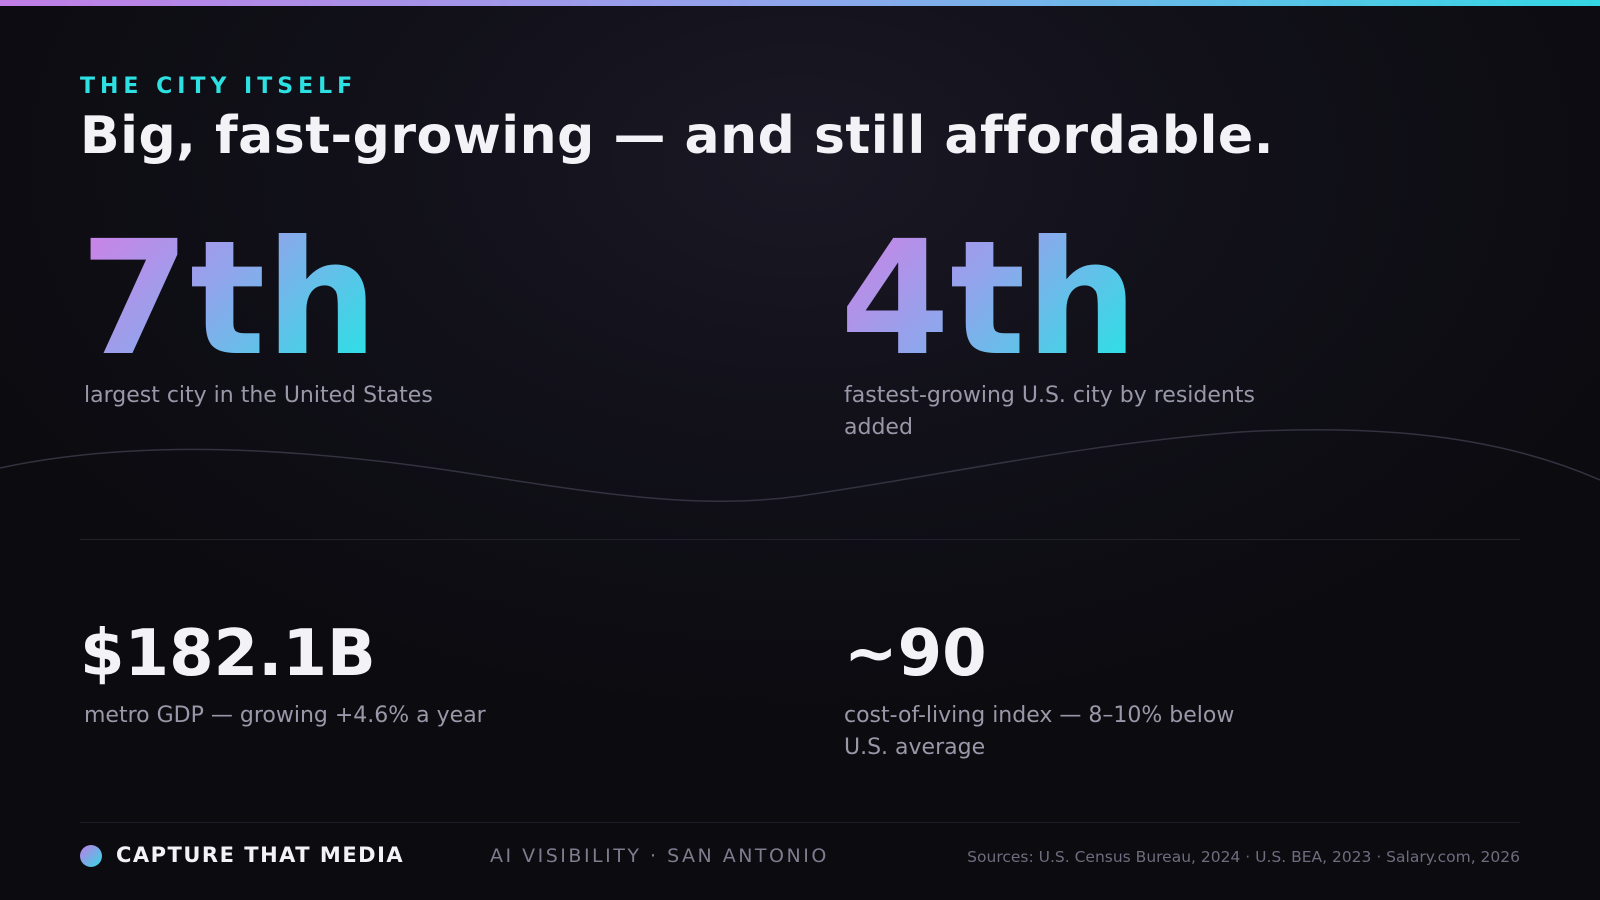  I want to click on stat-value-gdp: $182.1B, so click(228, 654).